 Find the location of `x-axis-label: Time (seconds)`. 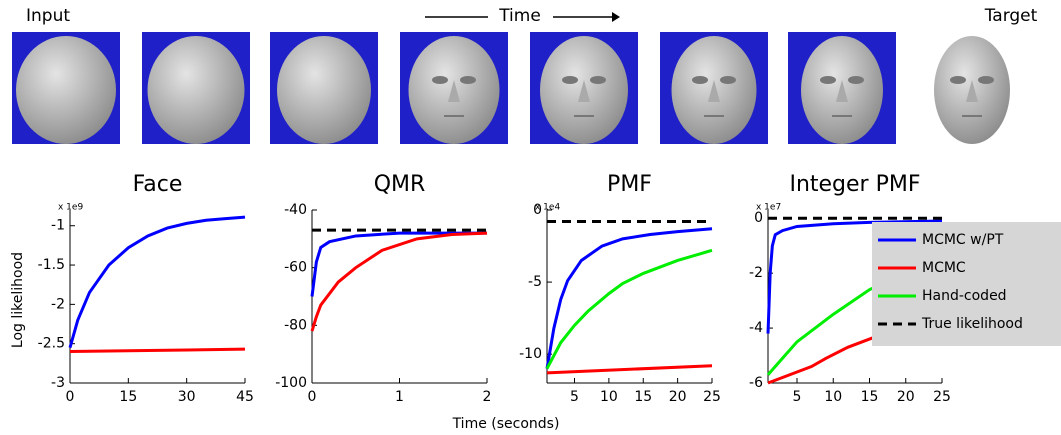

x-axis-label: Time (seconds) is located at coordinates (506, 424).